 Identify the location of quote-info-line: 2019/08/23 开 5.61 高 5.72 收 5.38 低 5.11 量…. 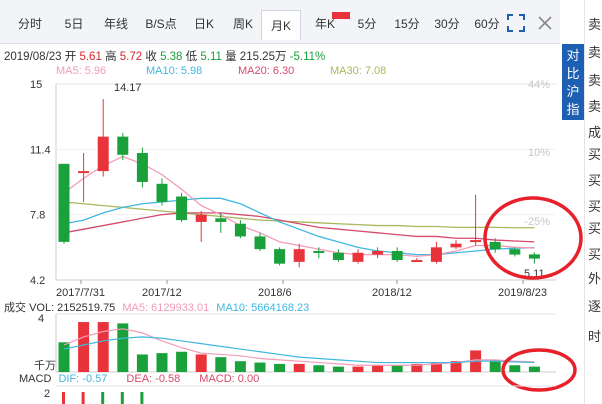
(164, 56).